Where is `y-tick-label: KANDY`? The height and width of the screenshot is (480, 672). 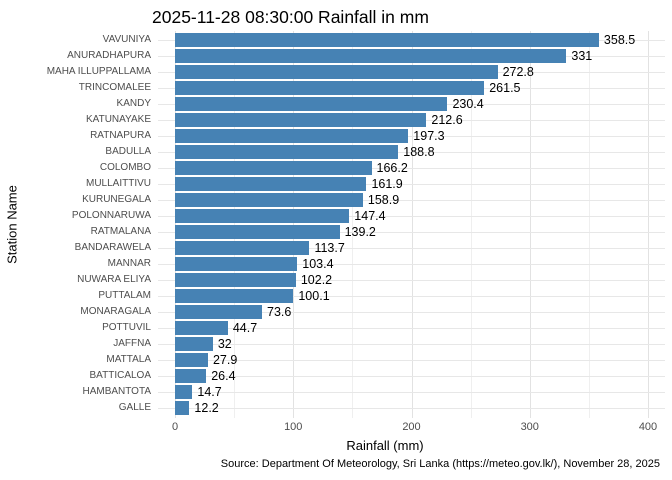
y-tick-label: KANDY is located at coordinates (133, 103).